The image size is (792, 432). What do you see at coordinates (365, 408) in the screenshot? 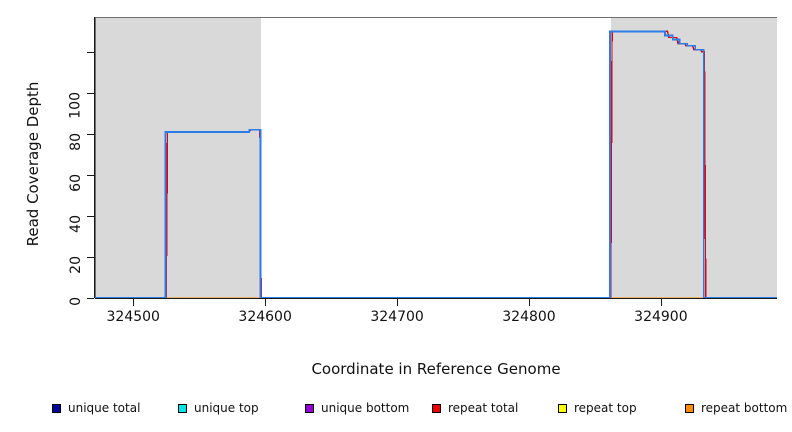
I see `legend-label: unique bottom` at bounding box center [365, 408].